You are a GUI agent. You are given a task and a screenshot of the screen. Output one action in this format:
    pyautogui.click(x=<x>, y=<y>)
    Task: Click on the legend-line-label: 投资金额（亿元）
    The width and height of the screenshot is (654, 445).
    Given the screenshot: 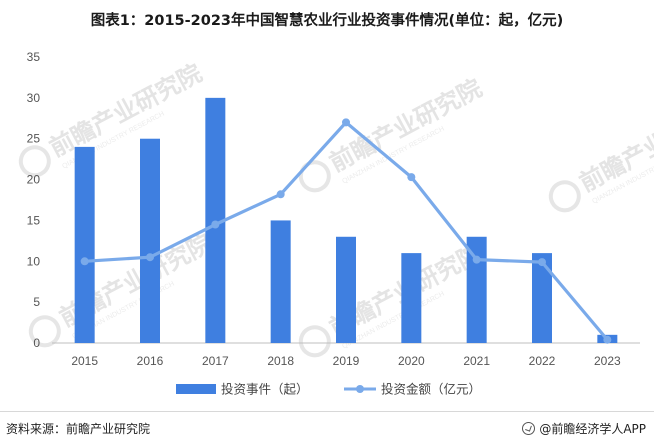 What is the action you would take?
    pyautogui.click(x=431, y=389)
    